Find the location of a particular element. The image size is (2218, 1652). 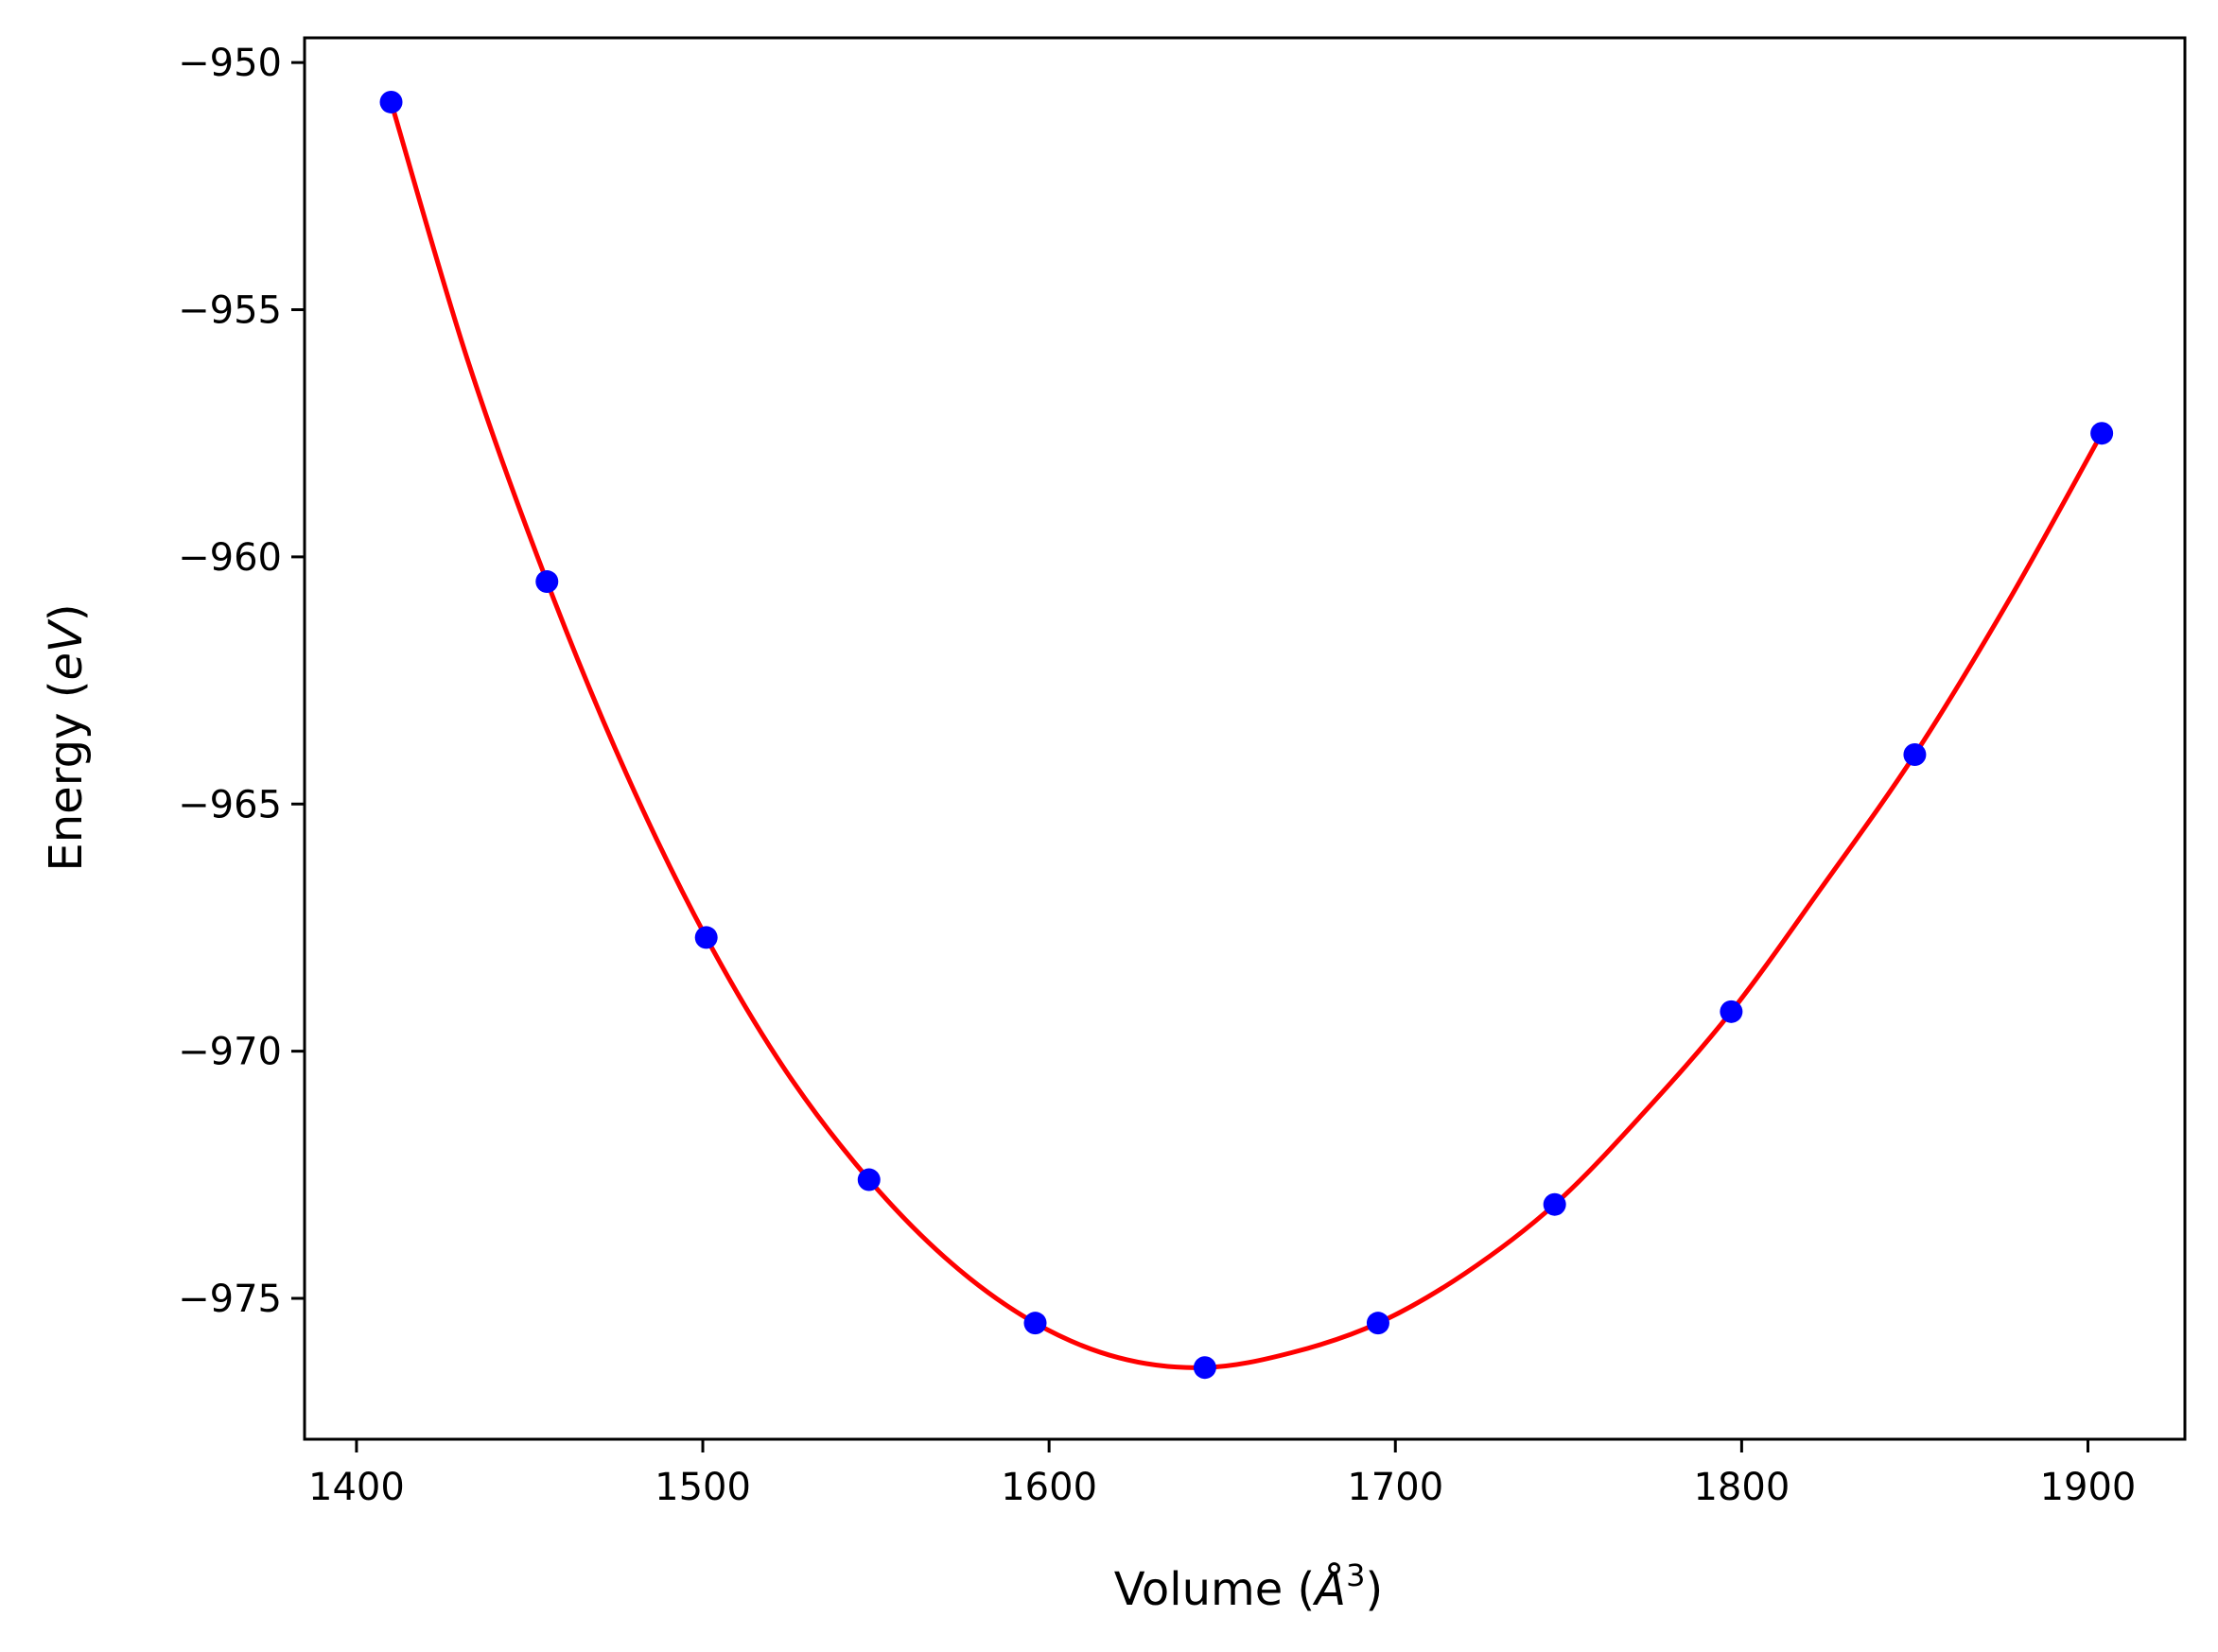

y-tick-label: −950 is located at coordinates (230, 64).